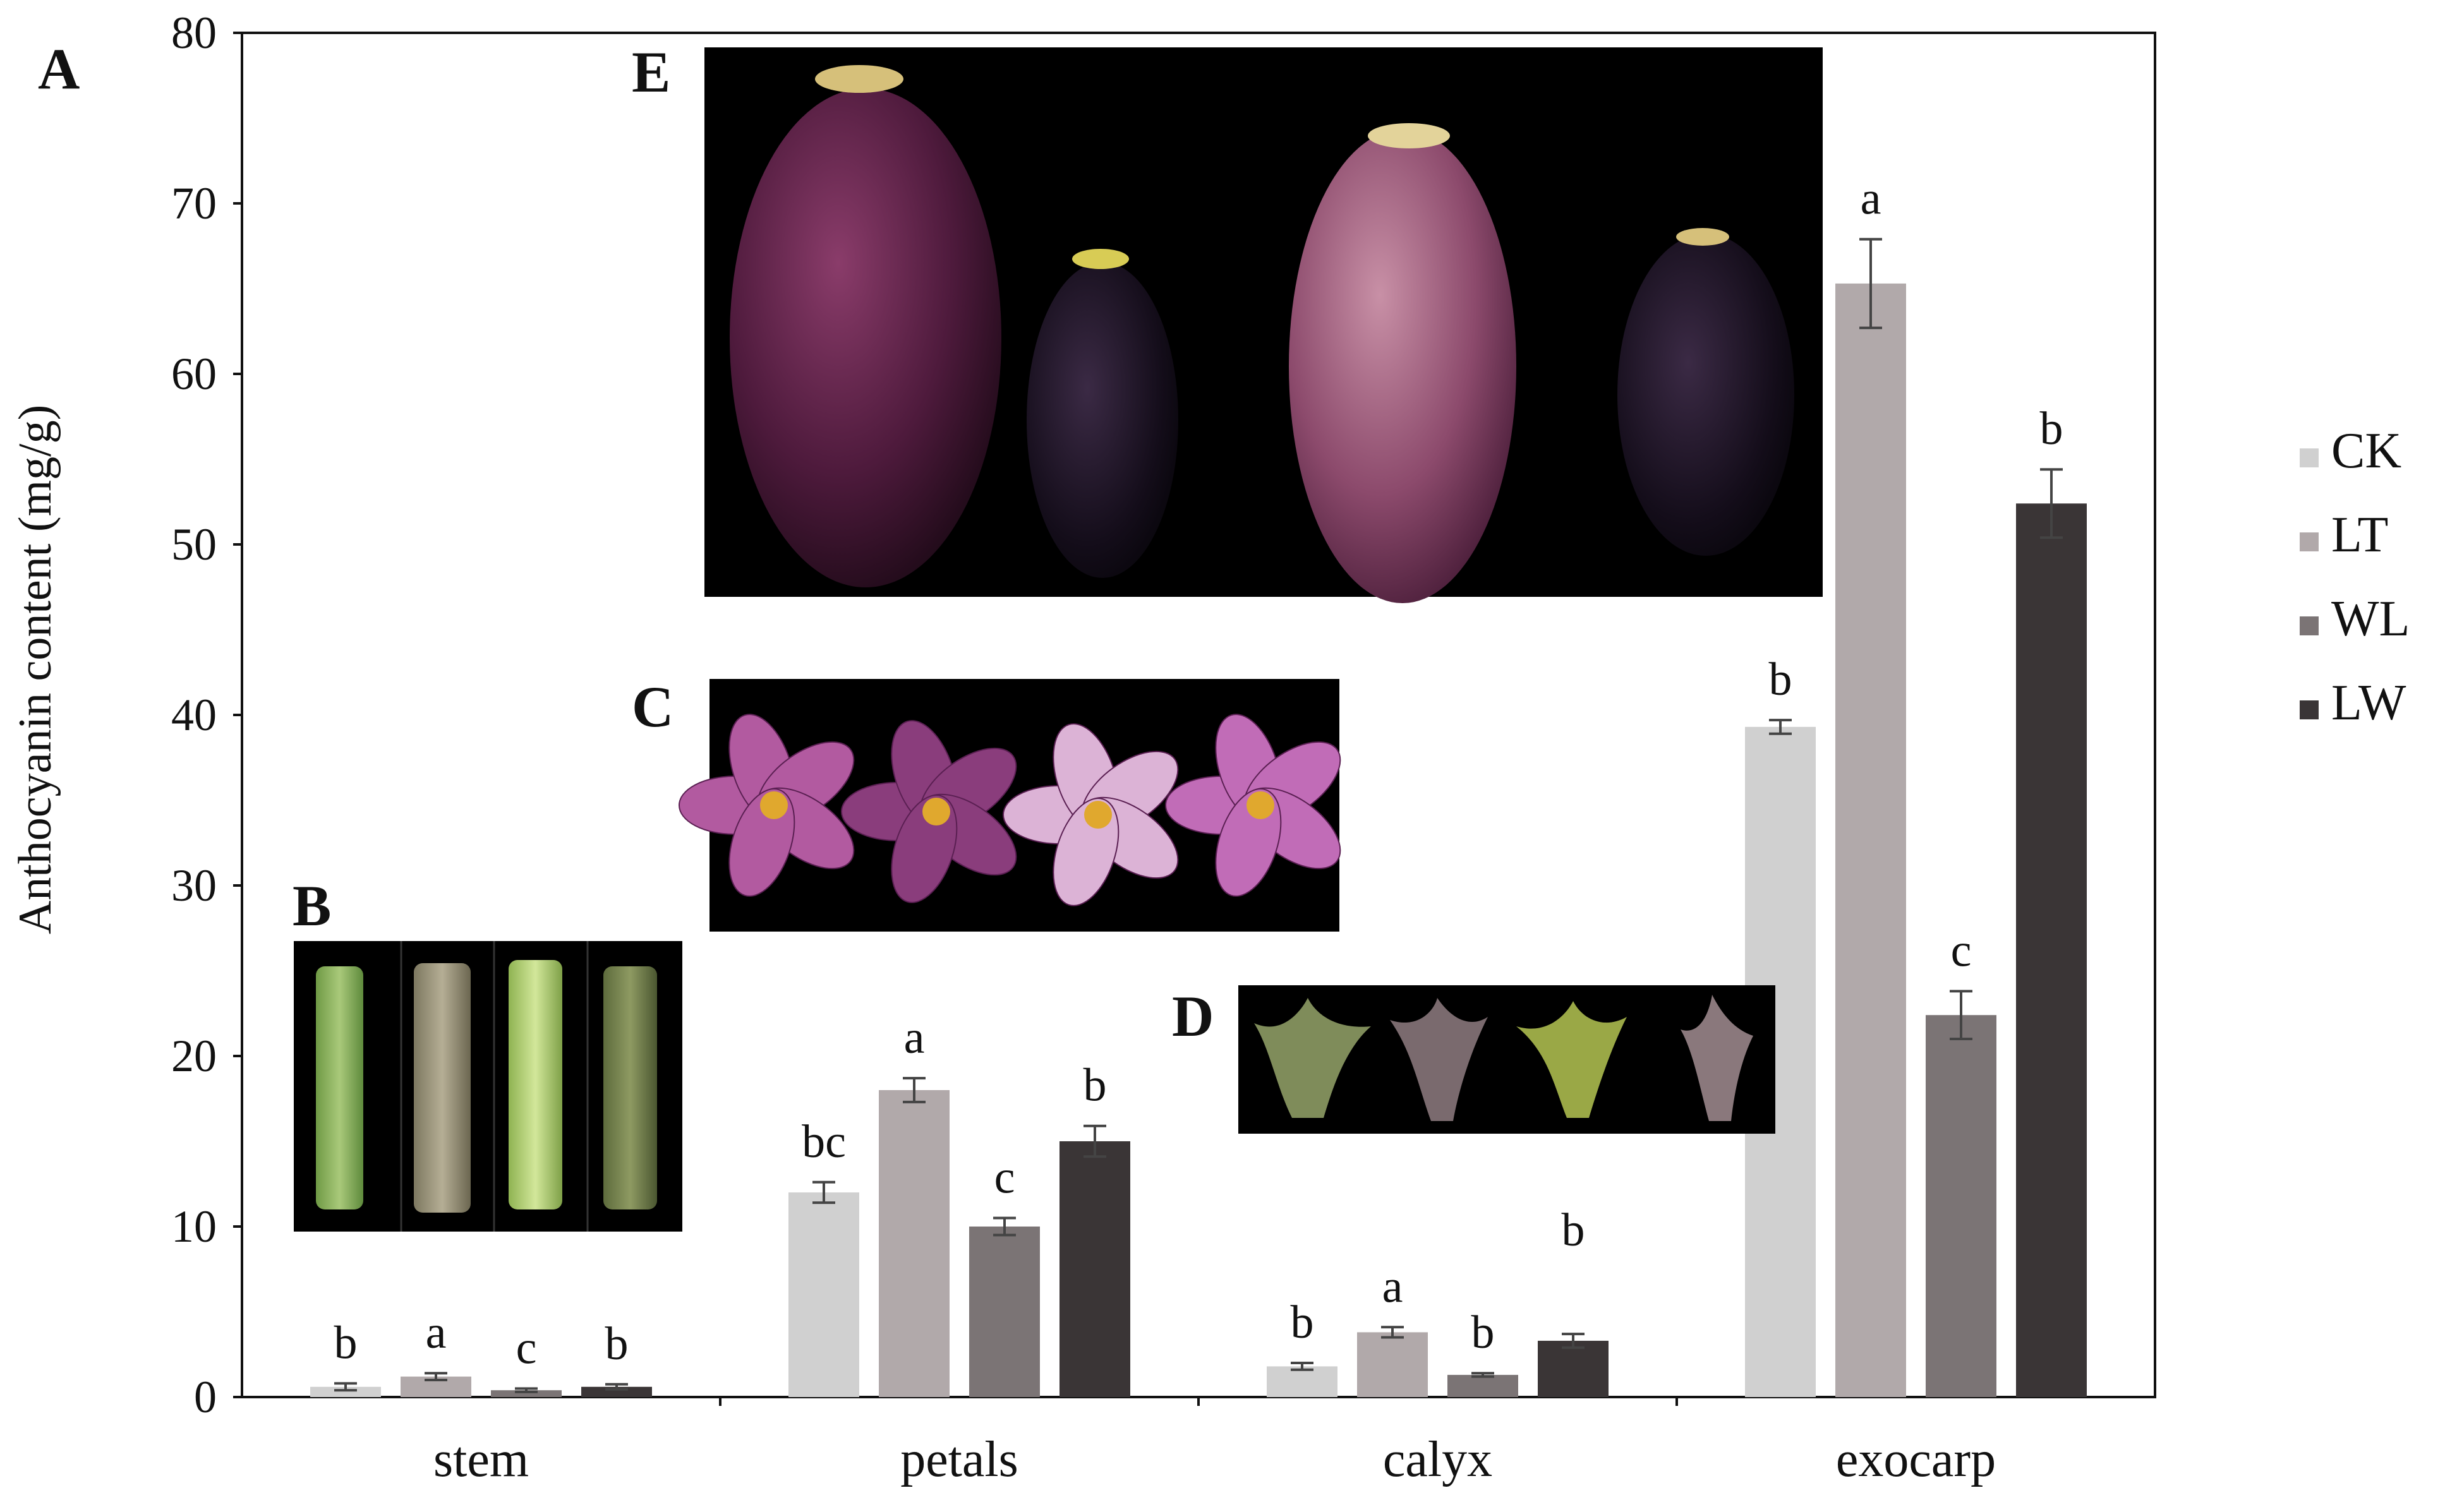 Image resolution: width=2445 pixels, height=1512 pixels. Describe the element at coordinates (1437, 1459) in the screenshot. I see `x-category-label: calyx` at that location.